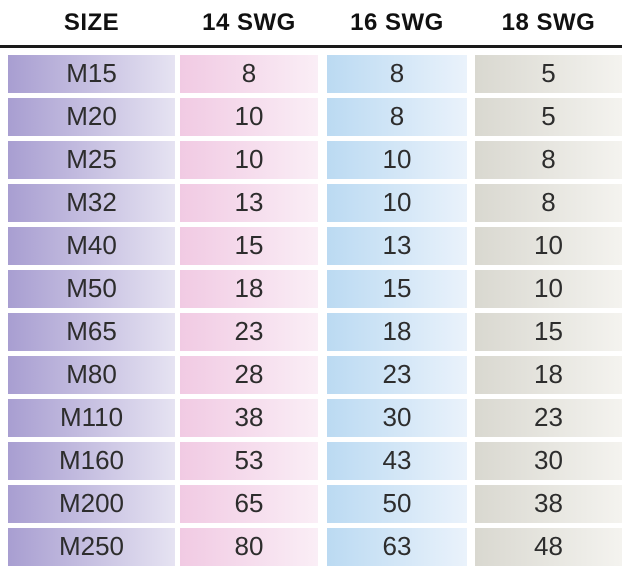 This screenshot has width=628, height=567. I want to click on table-row: M20 10 8 5, so click(318, 116).